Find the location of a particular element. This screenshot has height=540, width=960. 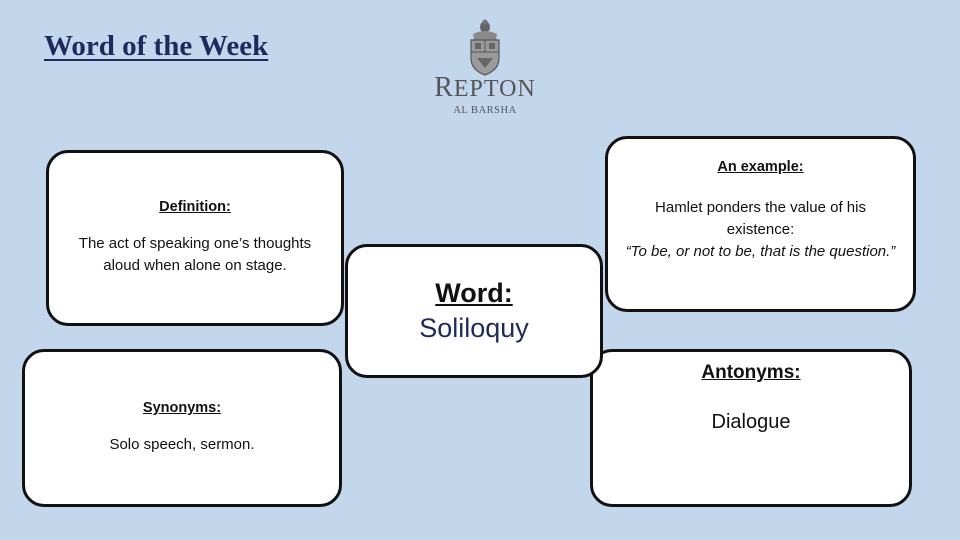

page-title: Word of the Week is located at coordinates (156, 46).